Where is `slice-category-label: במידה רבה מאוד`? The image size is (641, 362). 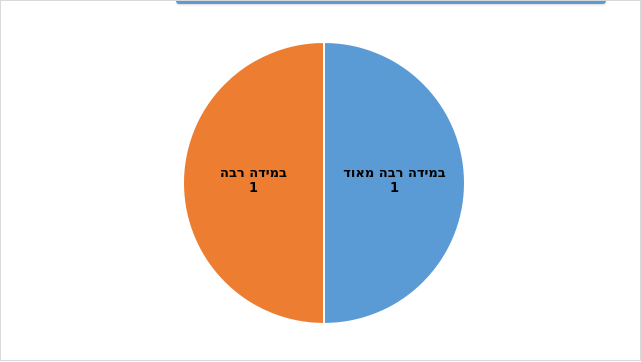 slice-category-label: במידה רבה מאוד is located at coordinates (394, 173).